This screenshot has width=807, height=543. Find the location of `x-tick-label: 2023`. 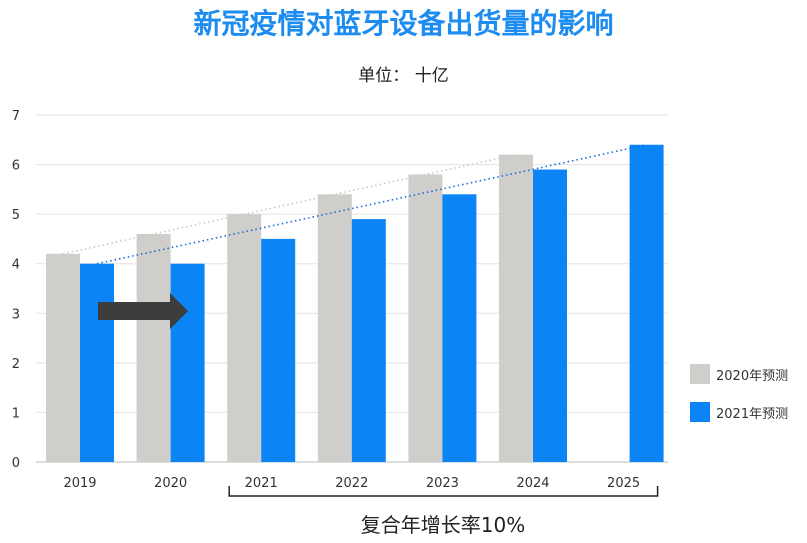

x-tick-label: 2023 is located at coordinates (442, 483).